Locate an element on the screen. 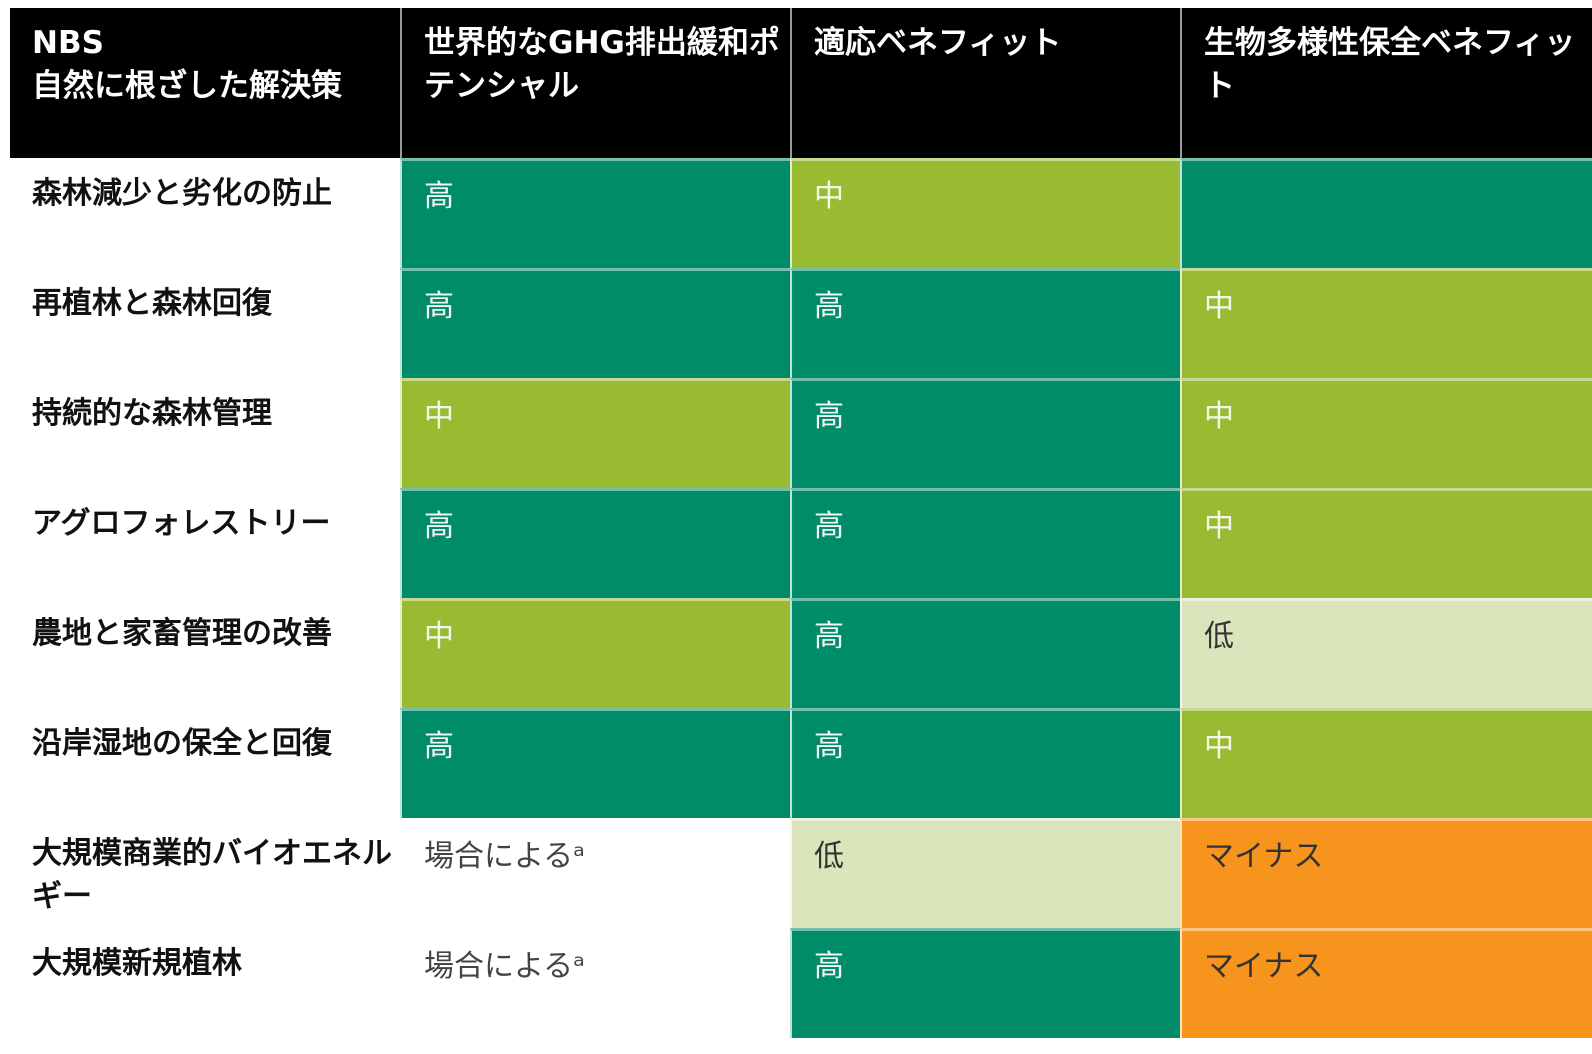 This screenshot has width=1592, height=1054. table-row: 大規模新規植林 場合によるᵃ 高 マイナス is located at coordinates (801, 983).